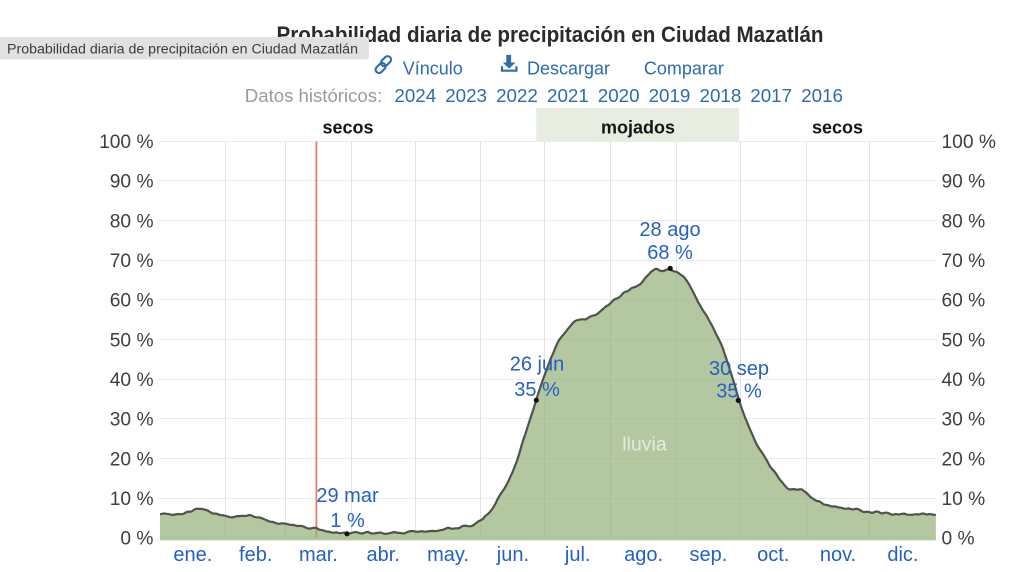 The width and height of the screenshot is (1024, 572). Describe the element at coordinates (517, 95) in the screenshot. I see `svg-text: 2022` at that location.